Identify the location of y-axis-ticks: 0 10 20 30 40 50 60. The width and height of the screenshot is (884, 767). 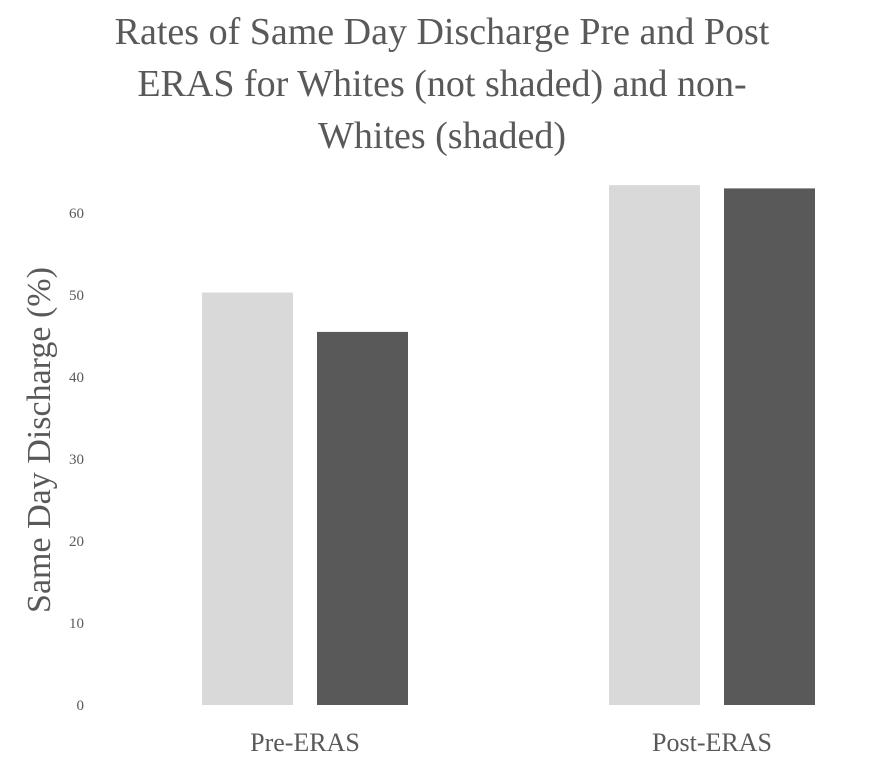
(76, 460).